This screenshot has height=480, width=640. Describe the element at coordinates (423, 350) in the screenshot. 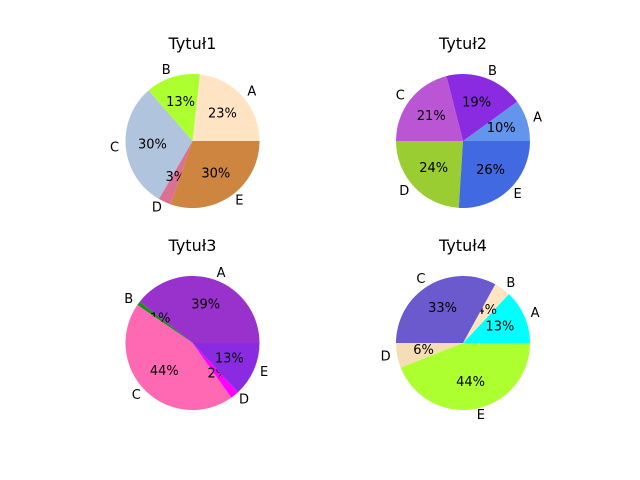

I see `percent-label: 6%` at that location.